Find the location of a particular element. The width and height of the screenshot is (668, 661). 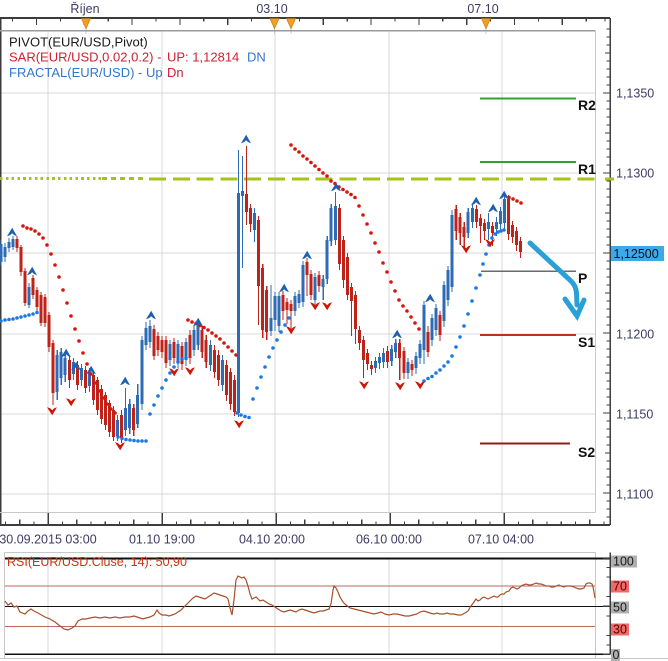

svg-text: 1,1100 is located at coordinates (634, 495).